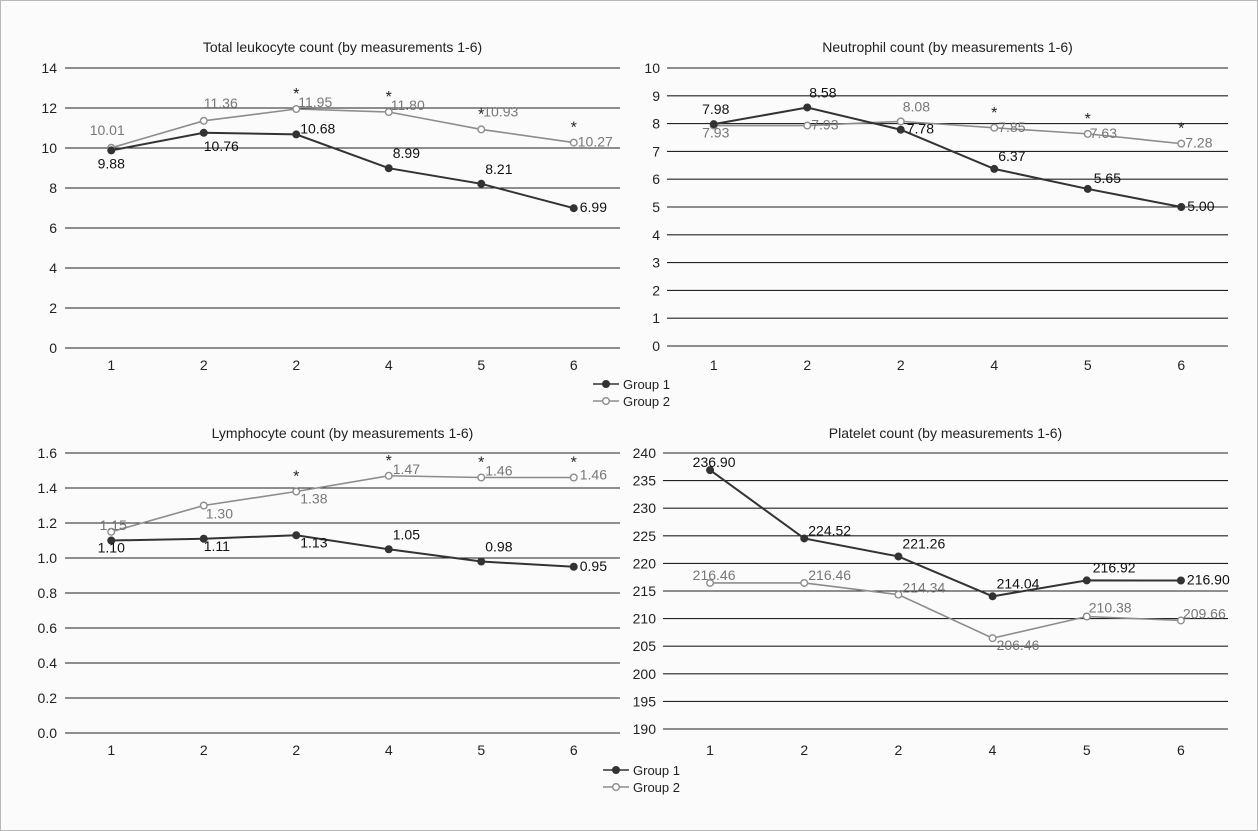 Image resolution: width=1258 pixels, height=831 pixels. Describe the element at coordinates (646, 401) in the screenshot. I see `legend-label-group-2: Group 2` at that location.